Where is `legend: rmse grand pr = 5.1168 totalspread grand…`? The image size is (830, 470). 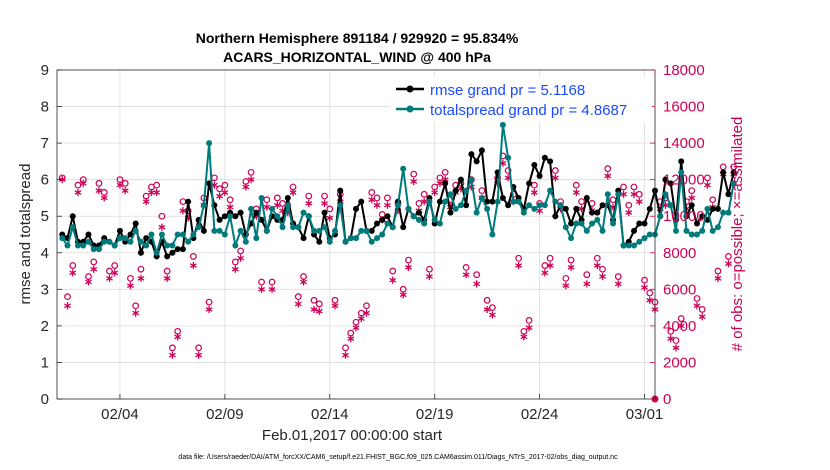
legend: rmse grand pr = 5.1168 totalspread grand… is located at coordinates (521, 99).